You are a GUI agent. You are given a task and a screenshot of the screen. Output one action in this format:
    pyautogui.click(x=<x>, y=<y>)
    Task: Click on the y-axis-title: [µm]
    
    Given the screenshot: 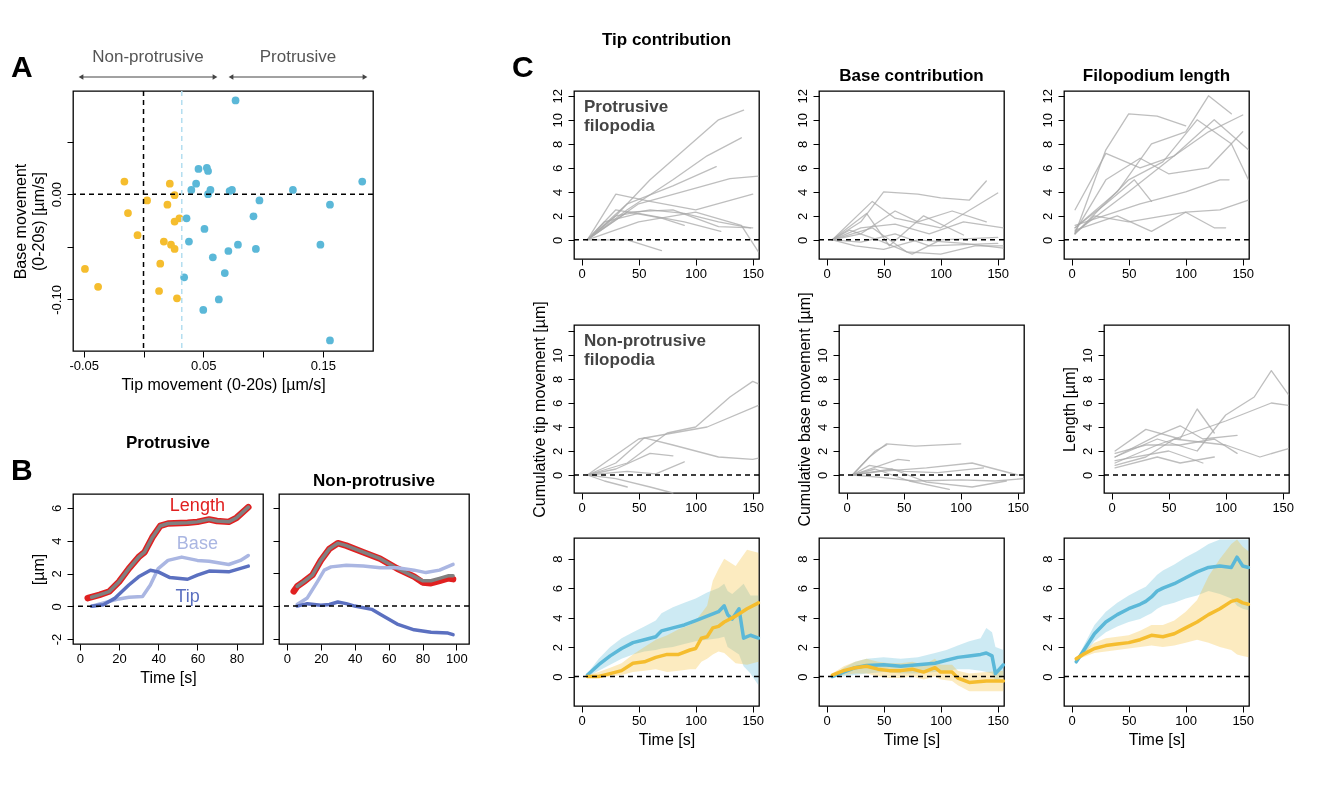 What is the action you would take?
    pyautogui.click(x=38, y=569)
    